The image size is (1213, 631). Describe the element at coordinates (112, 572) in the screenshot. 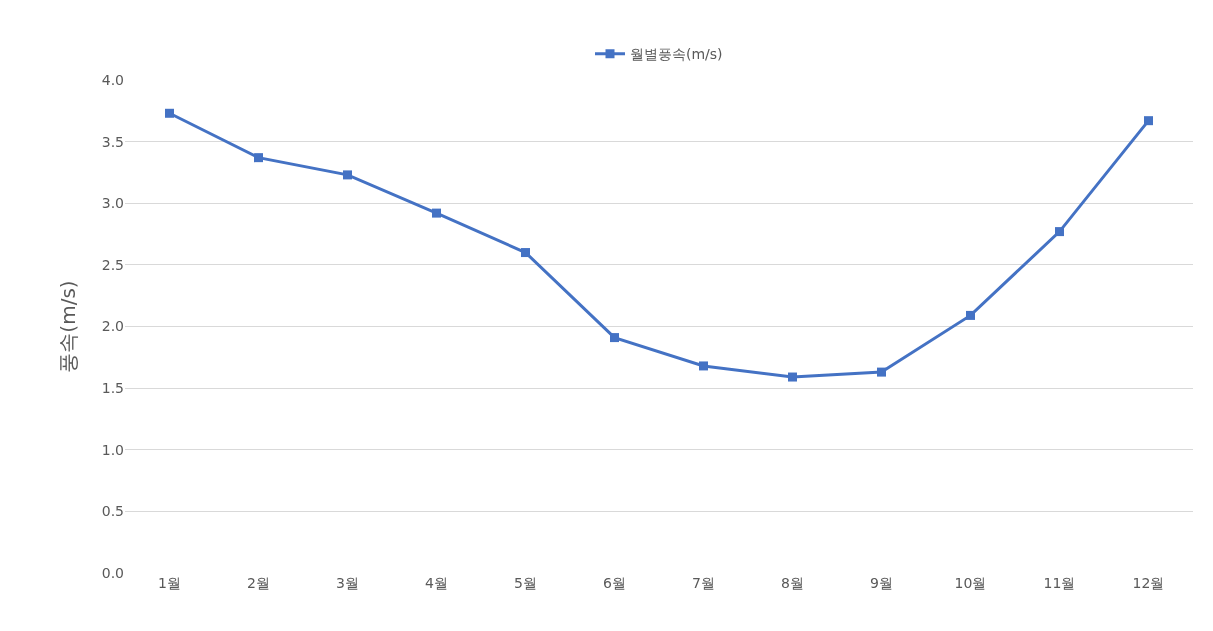

I see `y-tick-label: 0.0` at that location.